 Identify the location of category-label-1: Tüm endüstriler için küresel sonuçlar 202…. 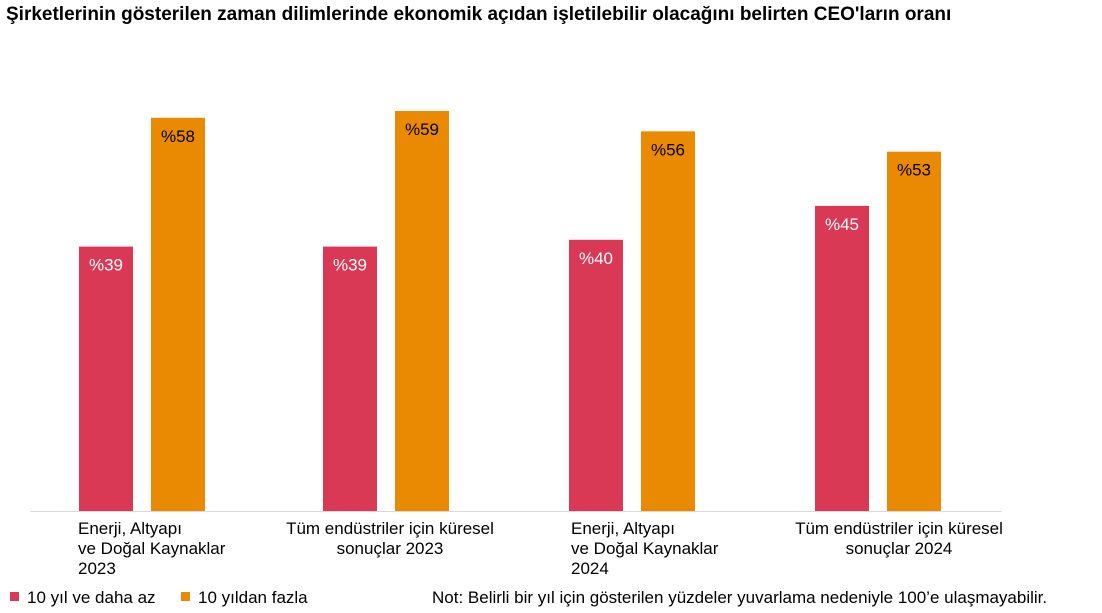
(390, 539).